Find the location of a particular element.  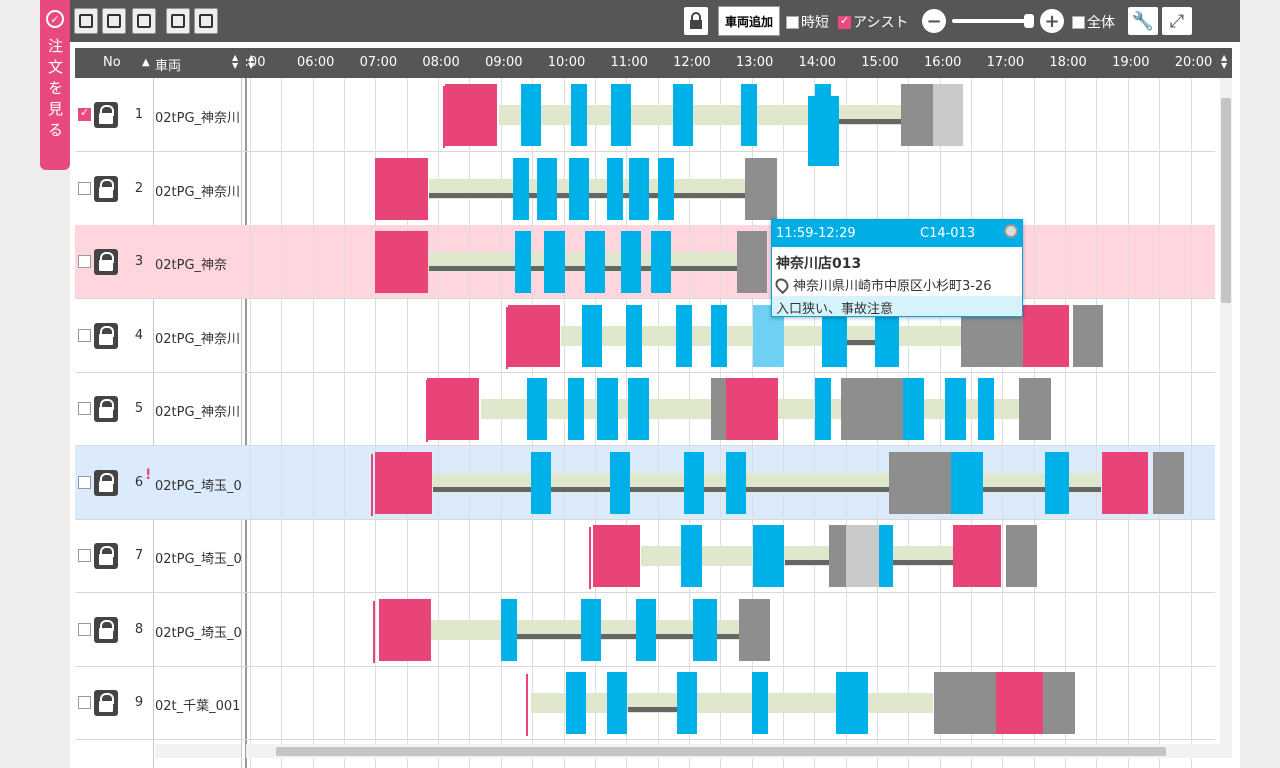

list-view-icon is located at coordinates (86, 21).